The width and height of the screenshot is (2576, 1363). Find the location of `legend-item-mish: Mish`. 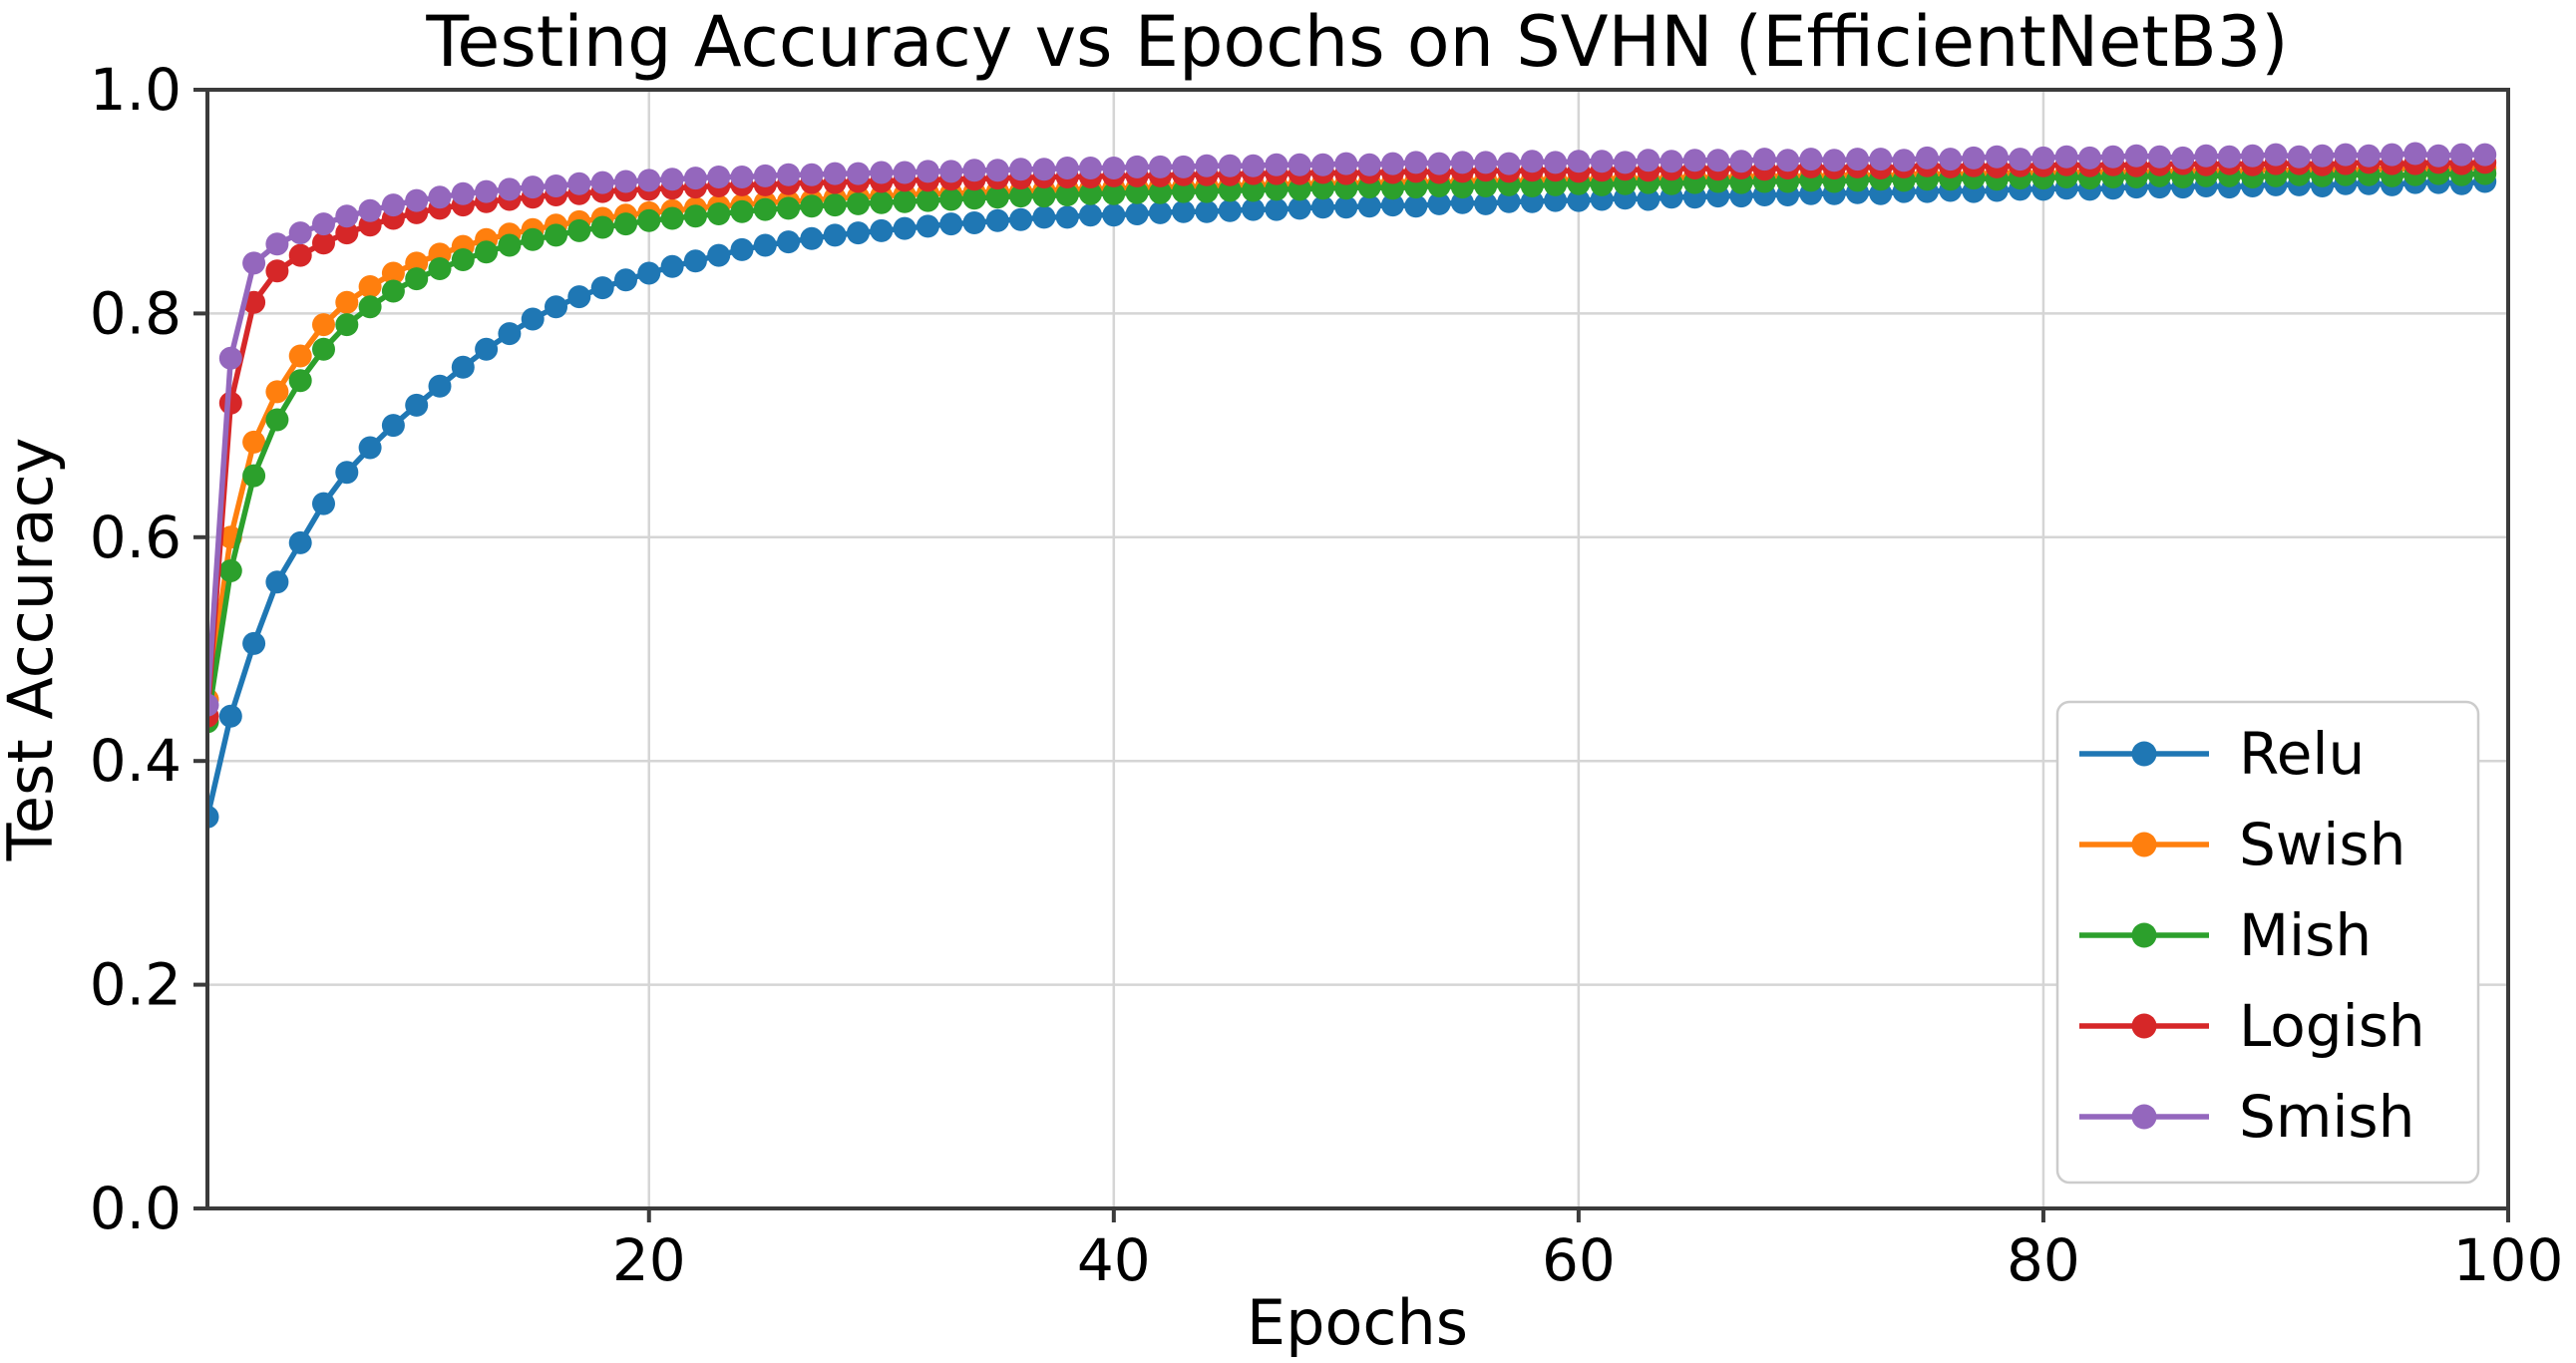

legend-item-mish: Mish is located at coordinates (2226, 935).